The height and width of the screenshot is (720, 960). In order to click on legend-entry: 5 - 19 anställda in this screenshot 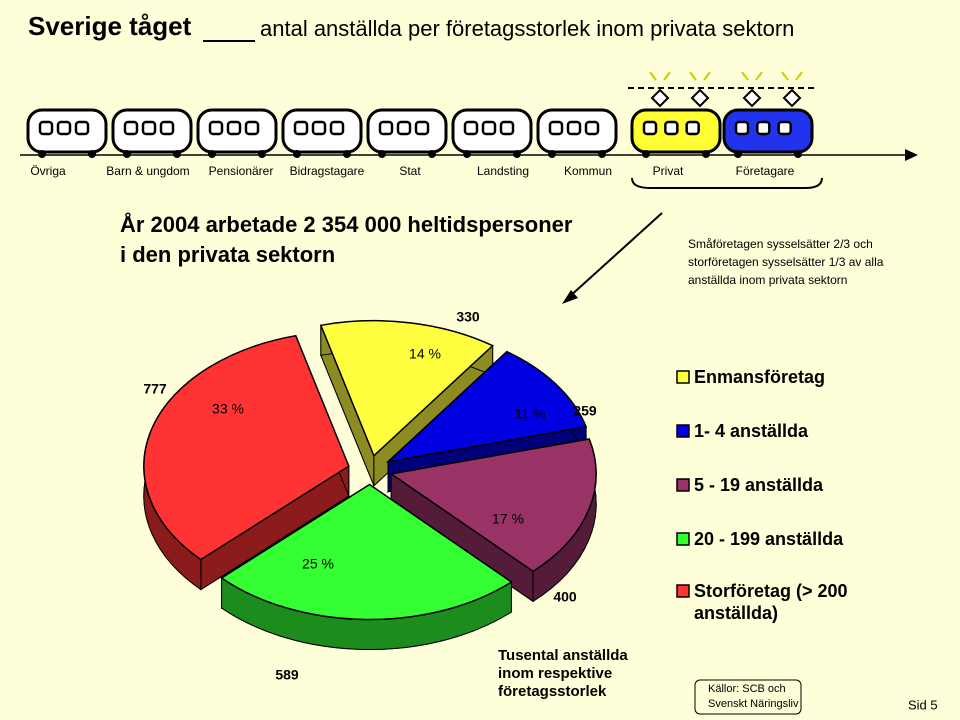, I will do `click(759, 485)`.